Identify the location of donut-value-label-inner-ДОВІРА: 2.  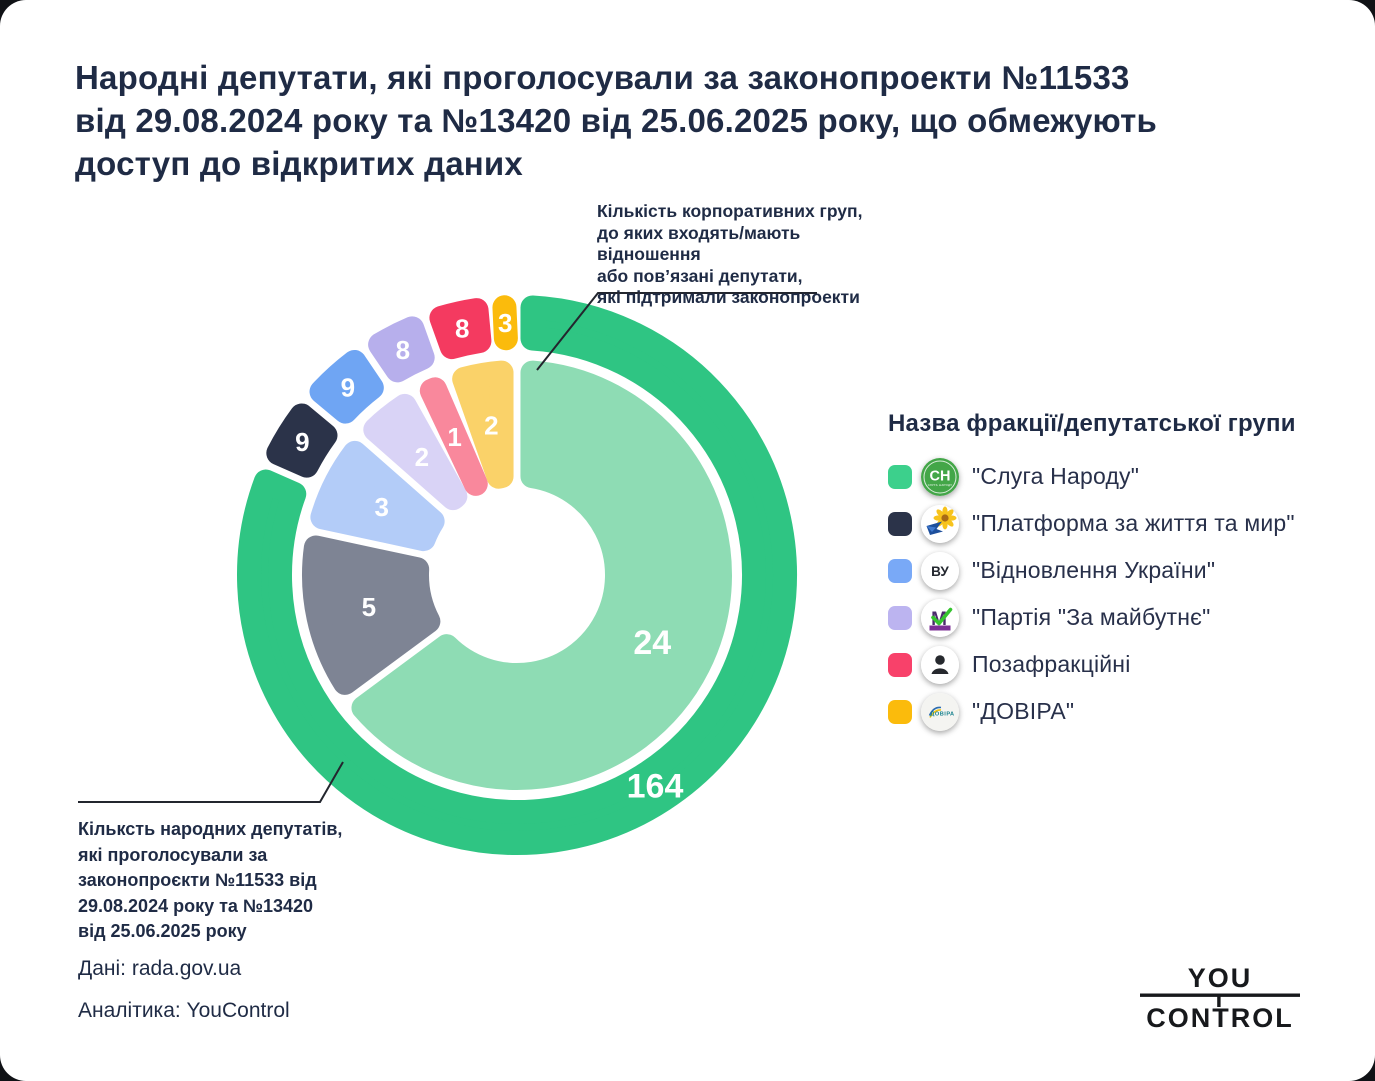
(491, 426).